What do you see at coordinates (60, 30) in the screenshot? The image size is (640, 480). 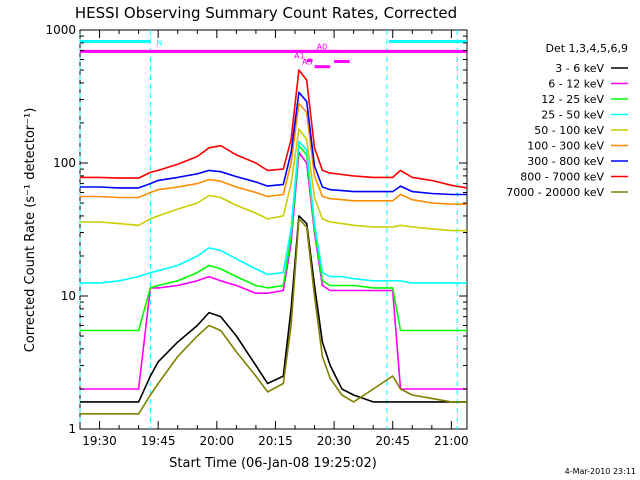 I see `y-tick-label-3: 1000` at bounding box center [60, 30].